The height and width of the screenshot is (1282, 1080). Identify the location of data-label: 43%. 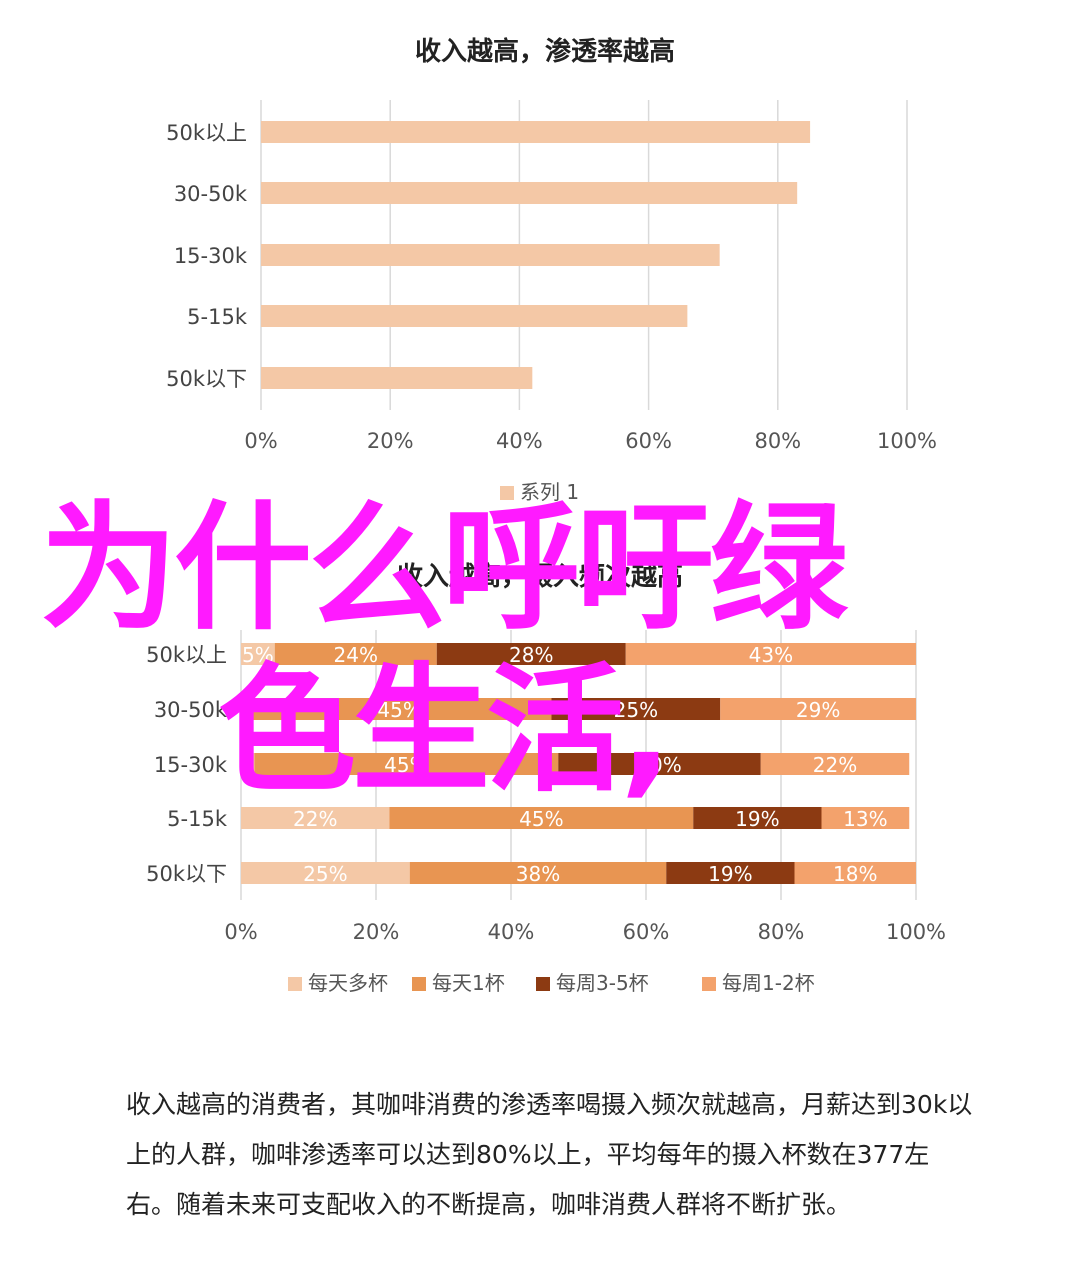
(771, 655).